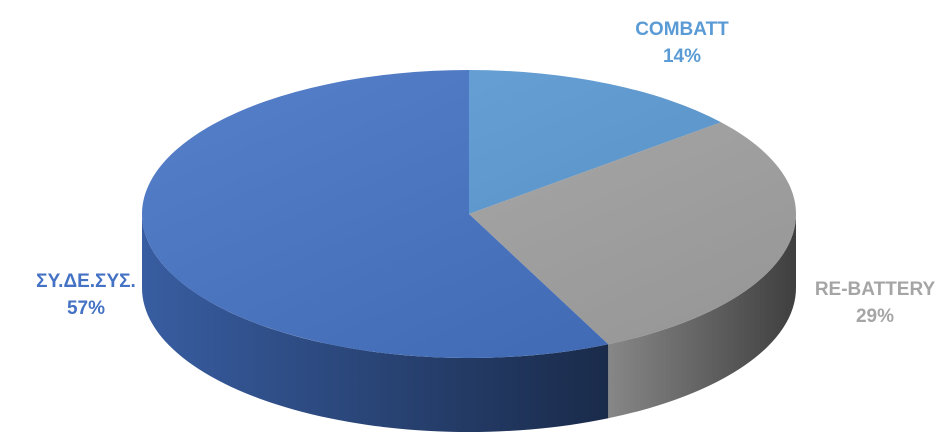  I want to click on slice-side-re-battery, so click(702, 316).